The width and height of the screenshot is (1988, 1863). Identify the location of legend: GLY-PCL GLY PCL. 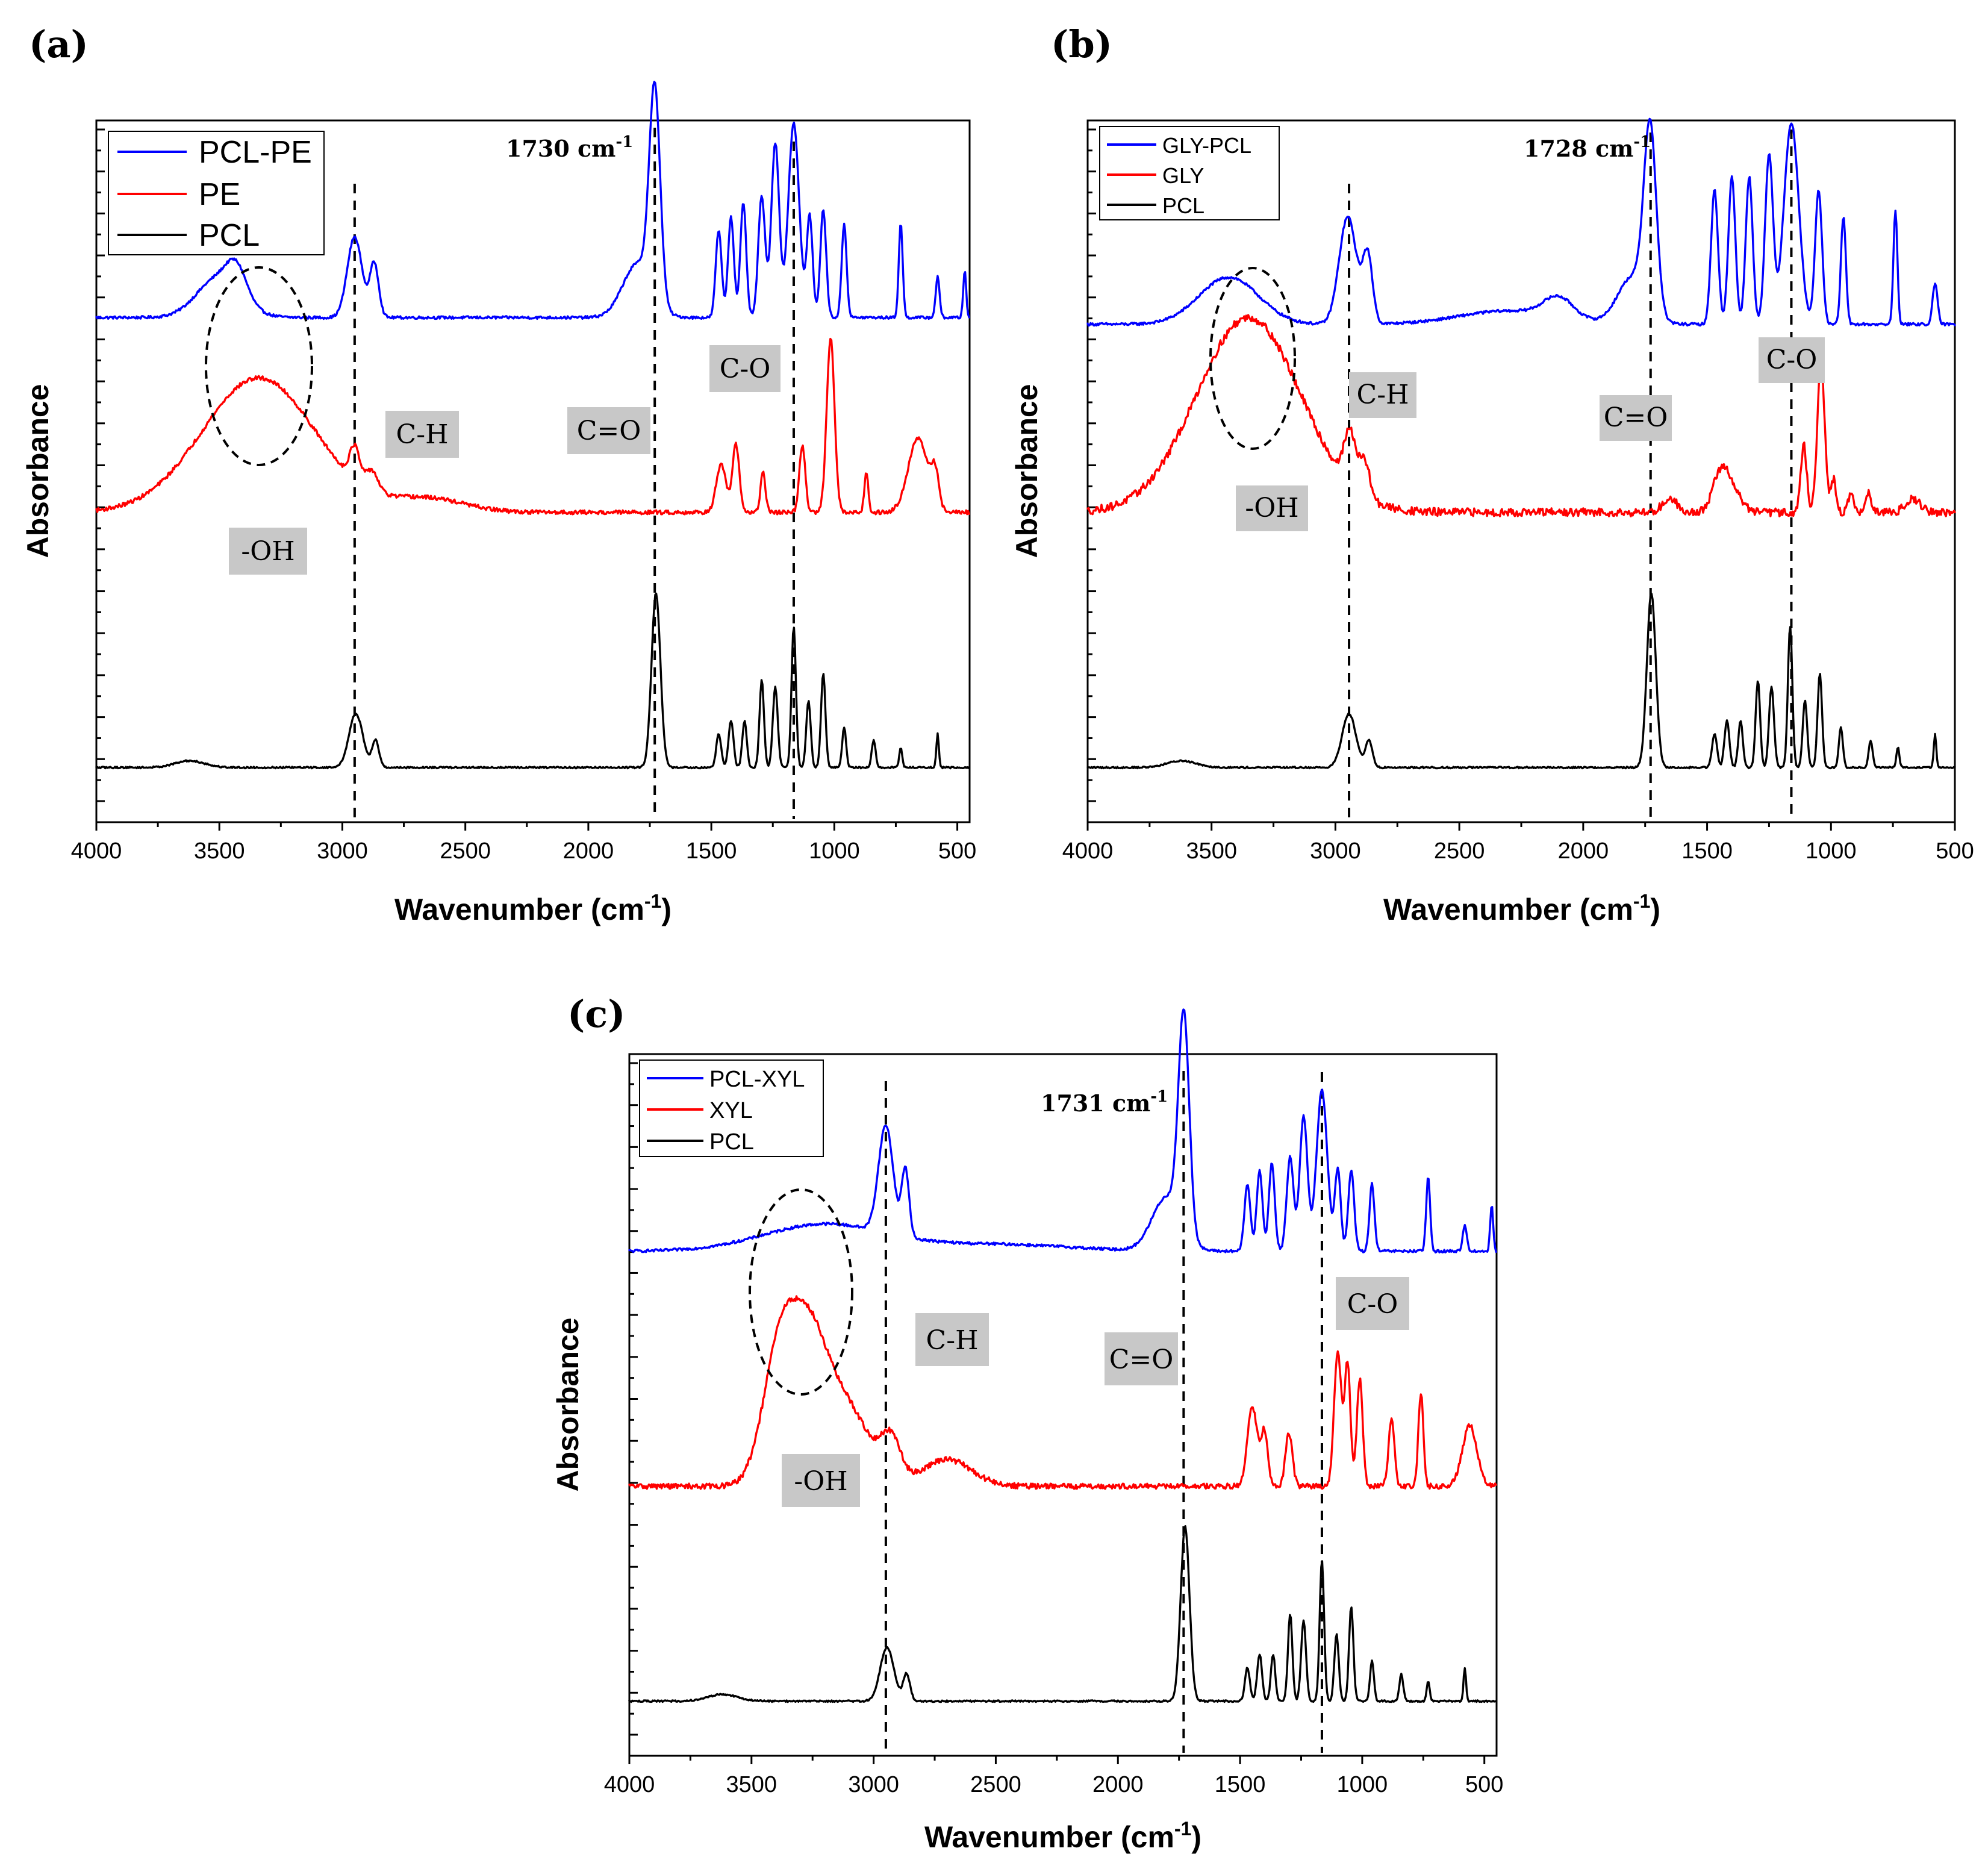
(1189, 173).